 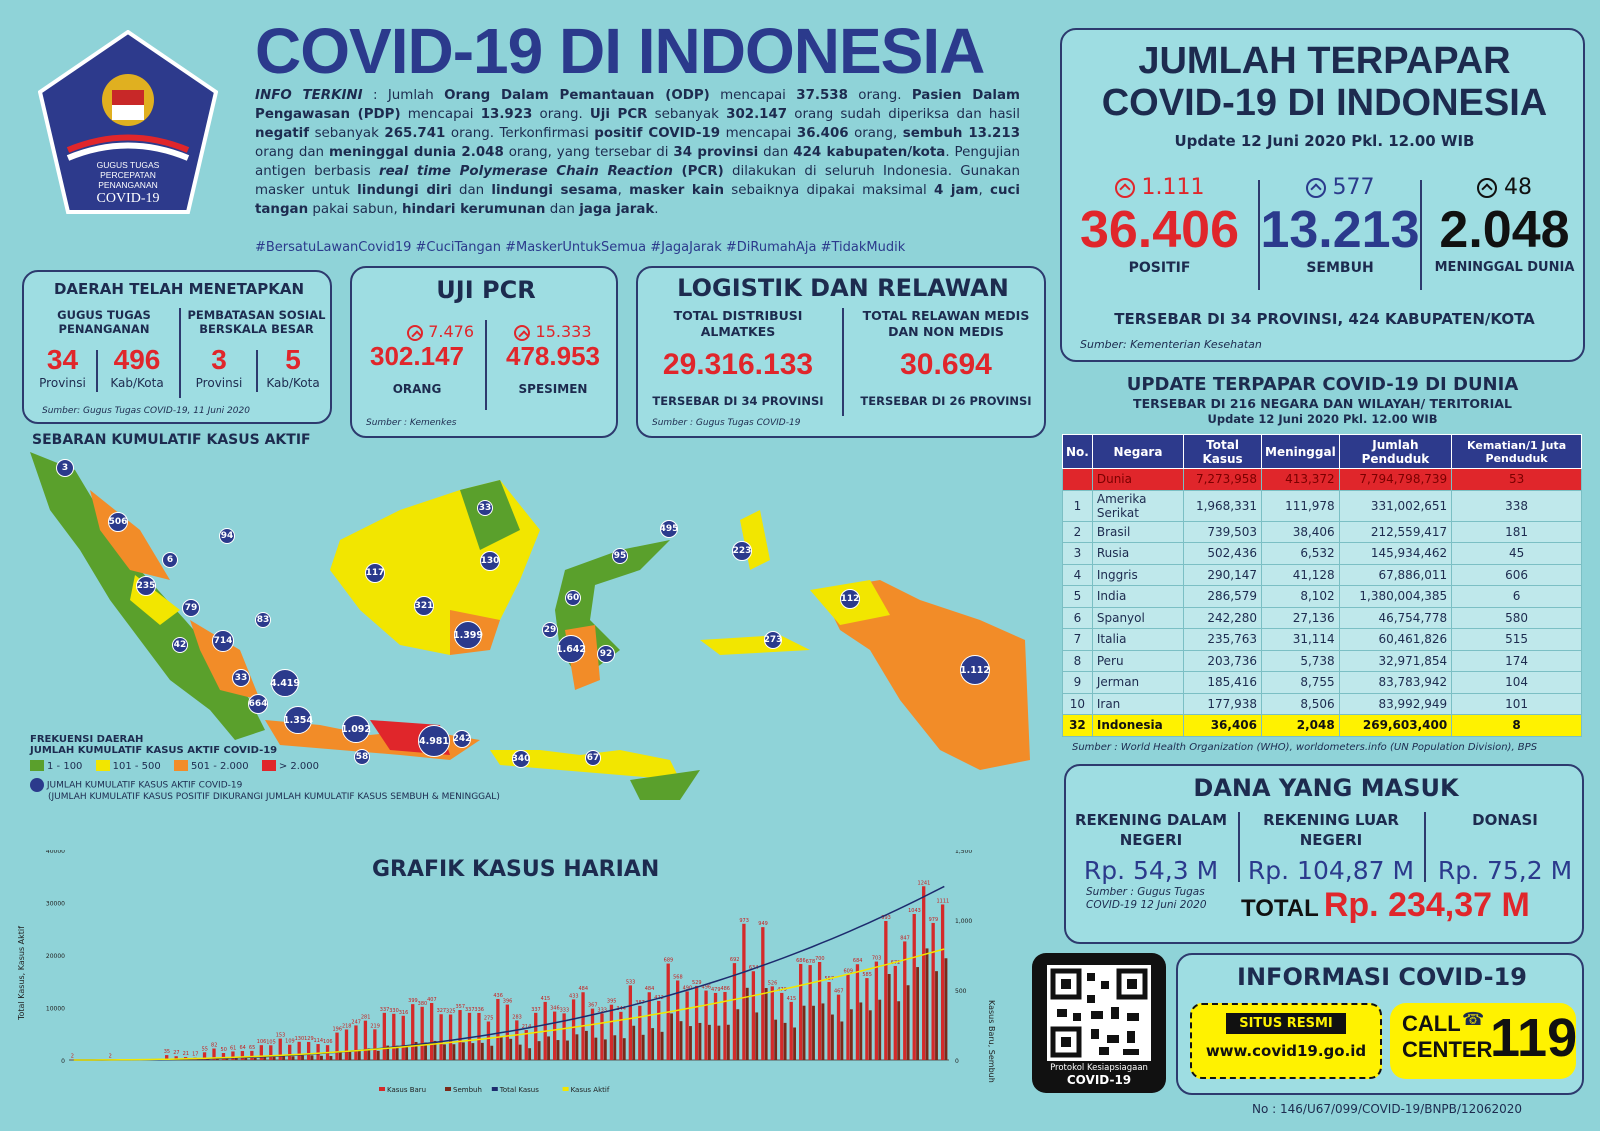 What do you see at coordinates (1138, 553) in the screenshot?
I see `table-cell: Rusia` at bounding box center [1138, 553].